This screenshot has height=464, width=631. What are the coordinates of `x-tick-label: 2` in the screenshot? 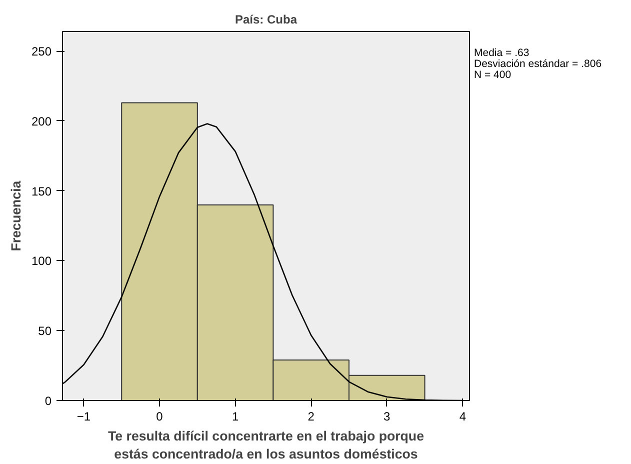 It's located at (311, 417).